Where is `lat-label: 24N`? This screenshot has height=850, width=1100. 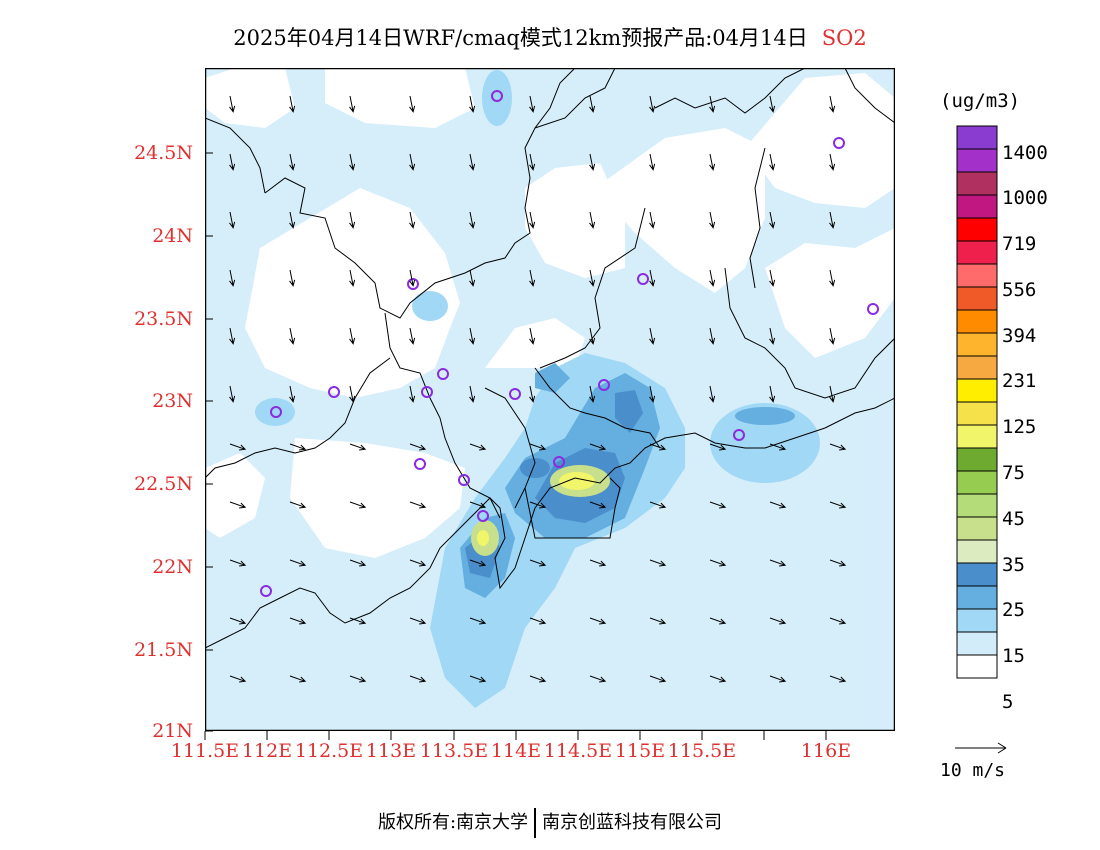
lat-label: 24N is located at coordinates (172, 236).